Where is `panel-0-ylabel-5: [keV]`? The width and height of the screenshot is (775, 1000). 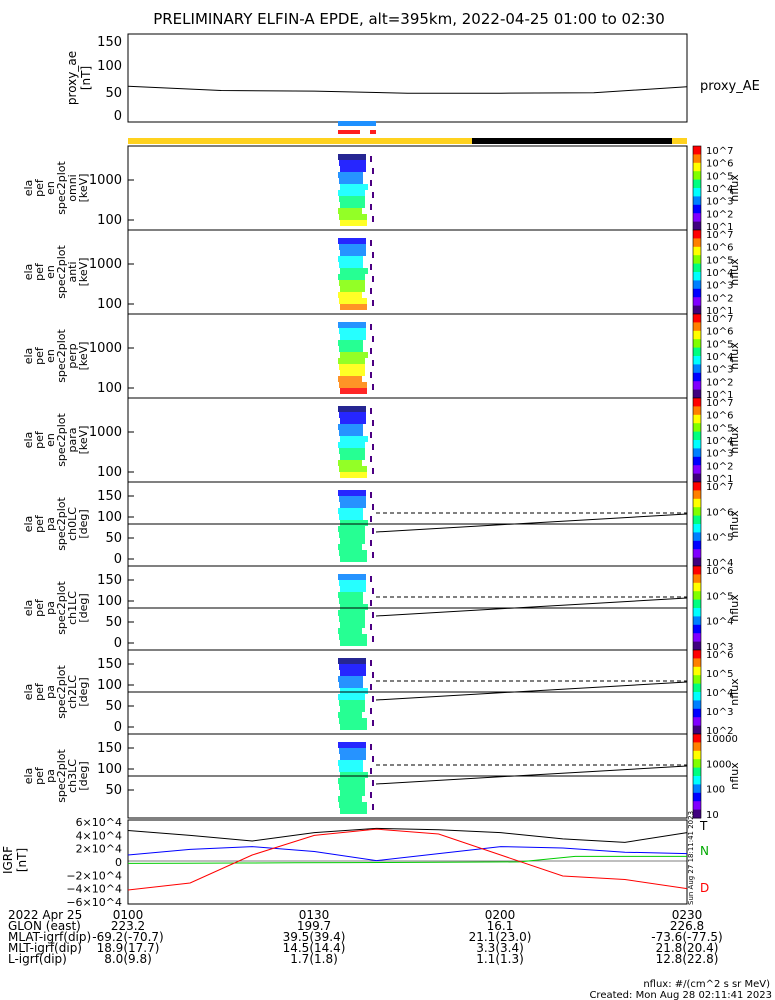
panel-0-ylabel-5: [keV] is located at coordinates (83, 188).